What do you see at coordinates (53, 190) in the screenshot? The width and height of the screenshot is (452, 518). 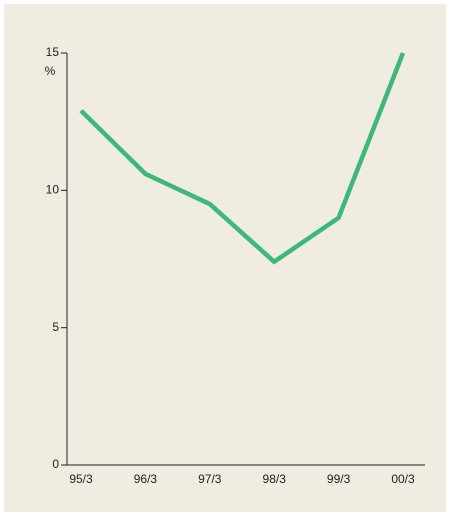 I see `y-tick-label: 10` at bounding box center [53, 190].